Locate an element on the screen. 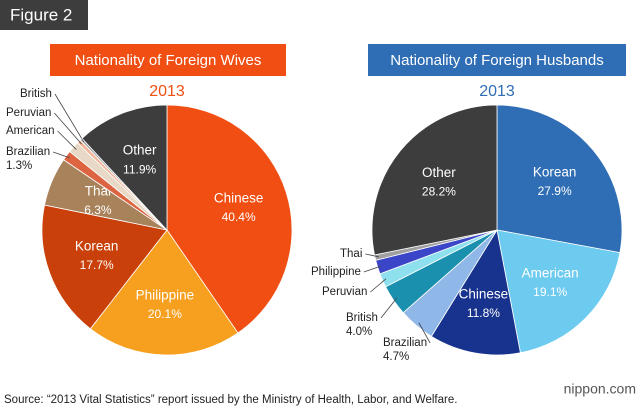  chart-title: Nationality of Foreign Wives is located at coordinates (168, 60).